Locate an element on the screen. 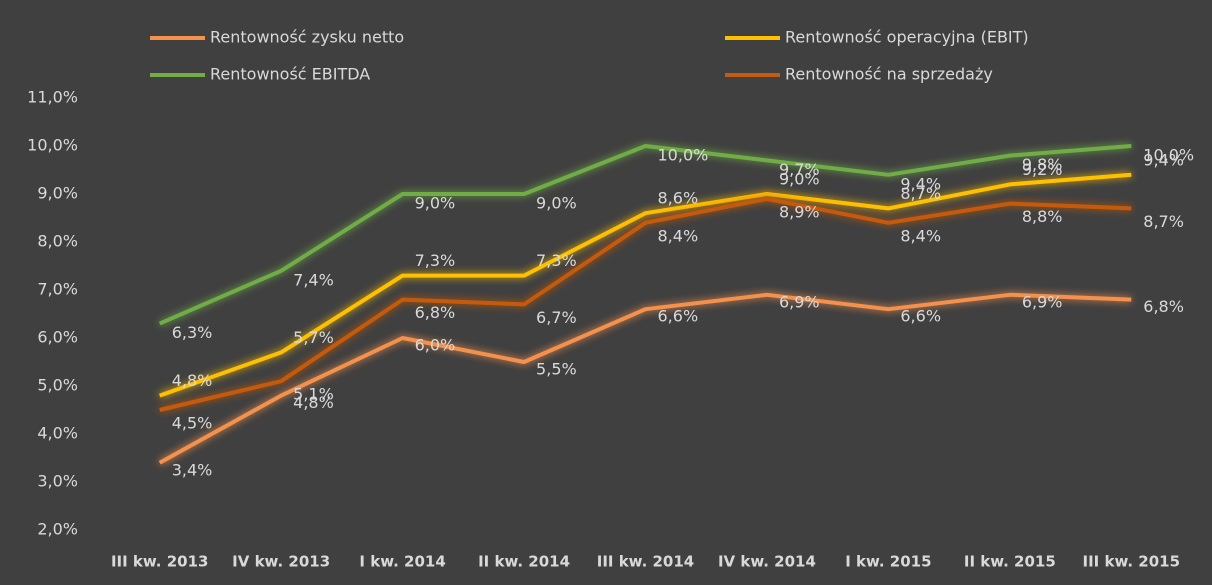 The height and width of the screenshot is (585, 1212). data-label: 9,2% is located at coordinates (1042, 169).